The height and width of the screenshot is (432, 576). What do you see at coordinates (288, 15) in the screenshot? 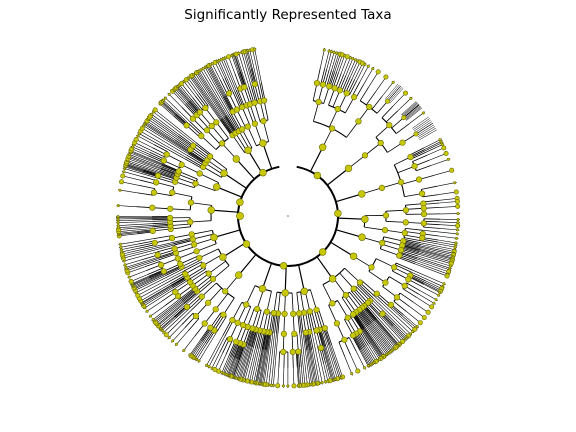
I see `figure-title: Significantly Represented Taxa` at bounding box center [288, 15].